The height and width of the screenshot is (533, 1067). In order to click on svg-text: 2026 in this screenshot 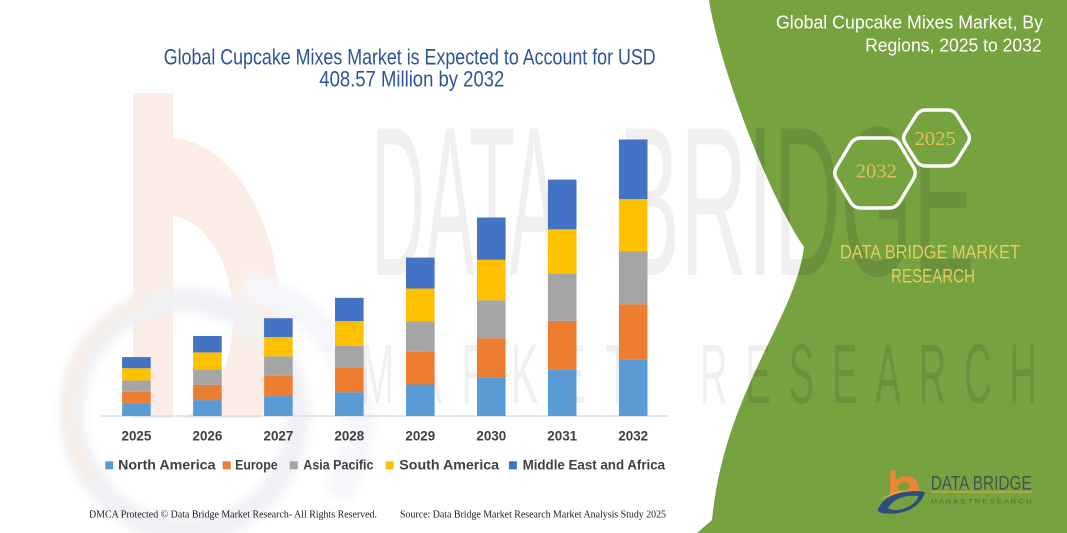, I will do `click(208, 436)`.